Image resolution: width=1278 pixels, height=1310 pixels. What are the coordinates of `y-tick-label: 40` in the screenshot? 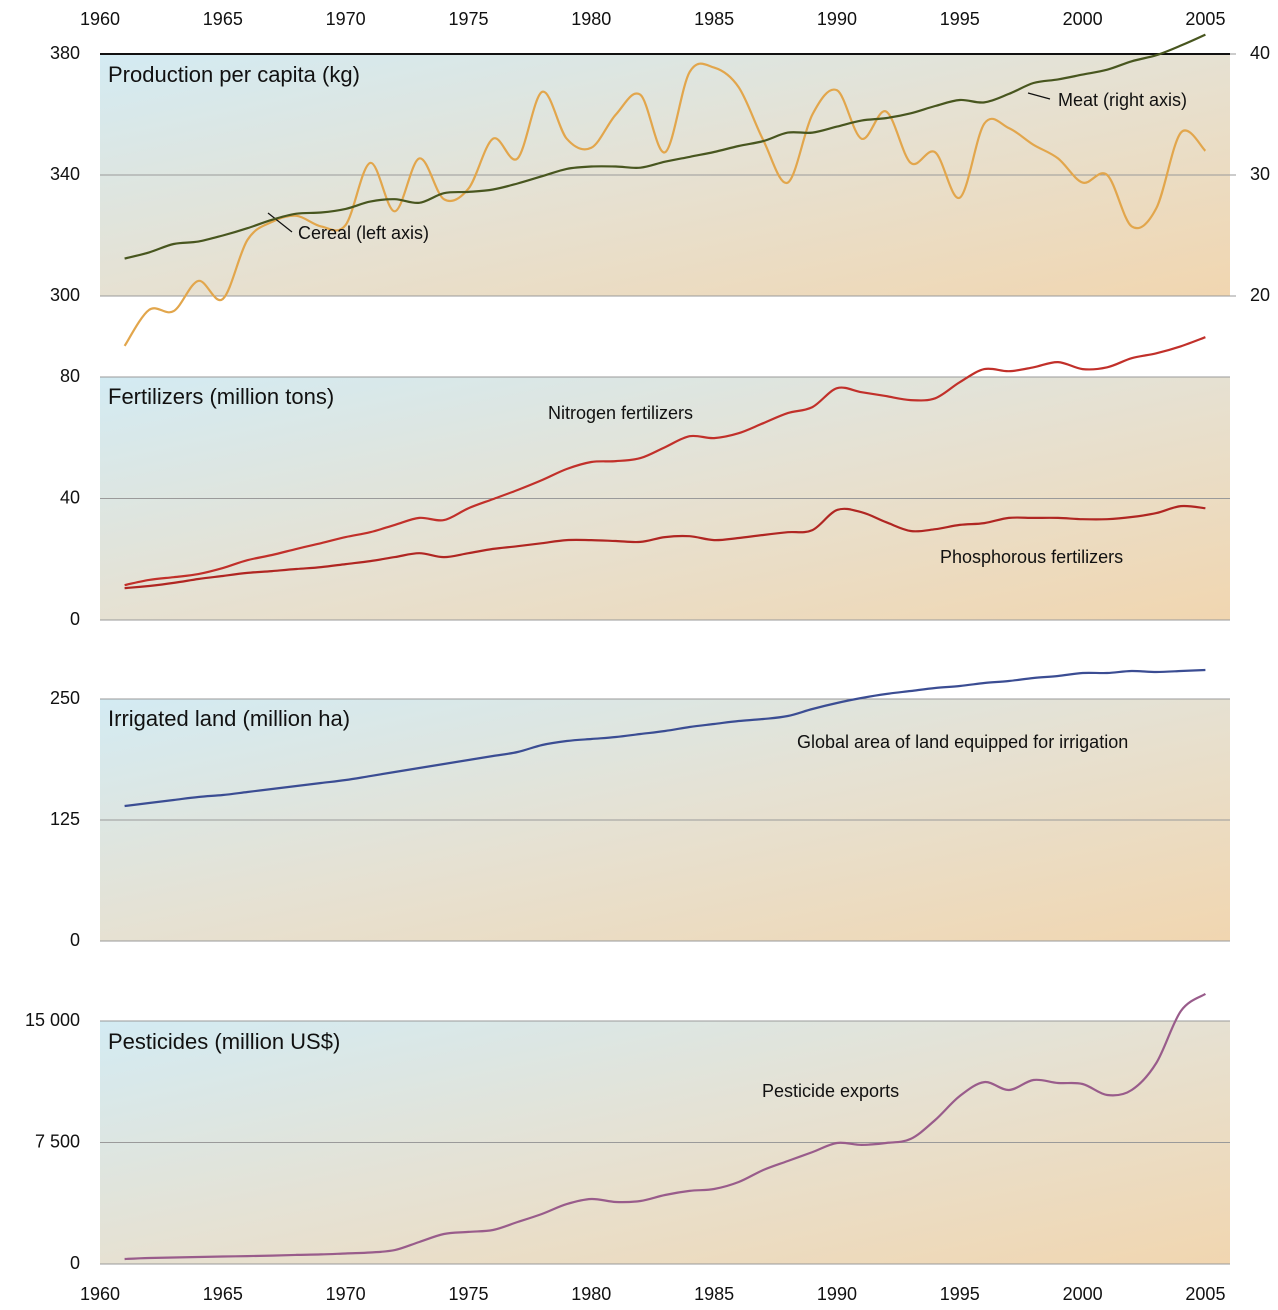 It's located at (70, 497).